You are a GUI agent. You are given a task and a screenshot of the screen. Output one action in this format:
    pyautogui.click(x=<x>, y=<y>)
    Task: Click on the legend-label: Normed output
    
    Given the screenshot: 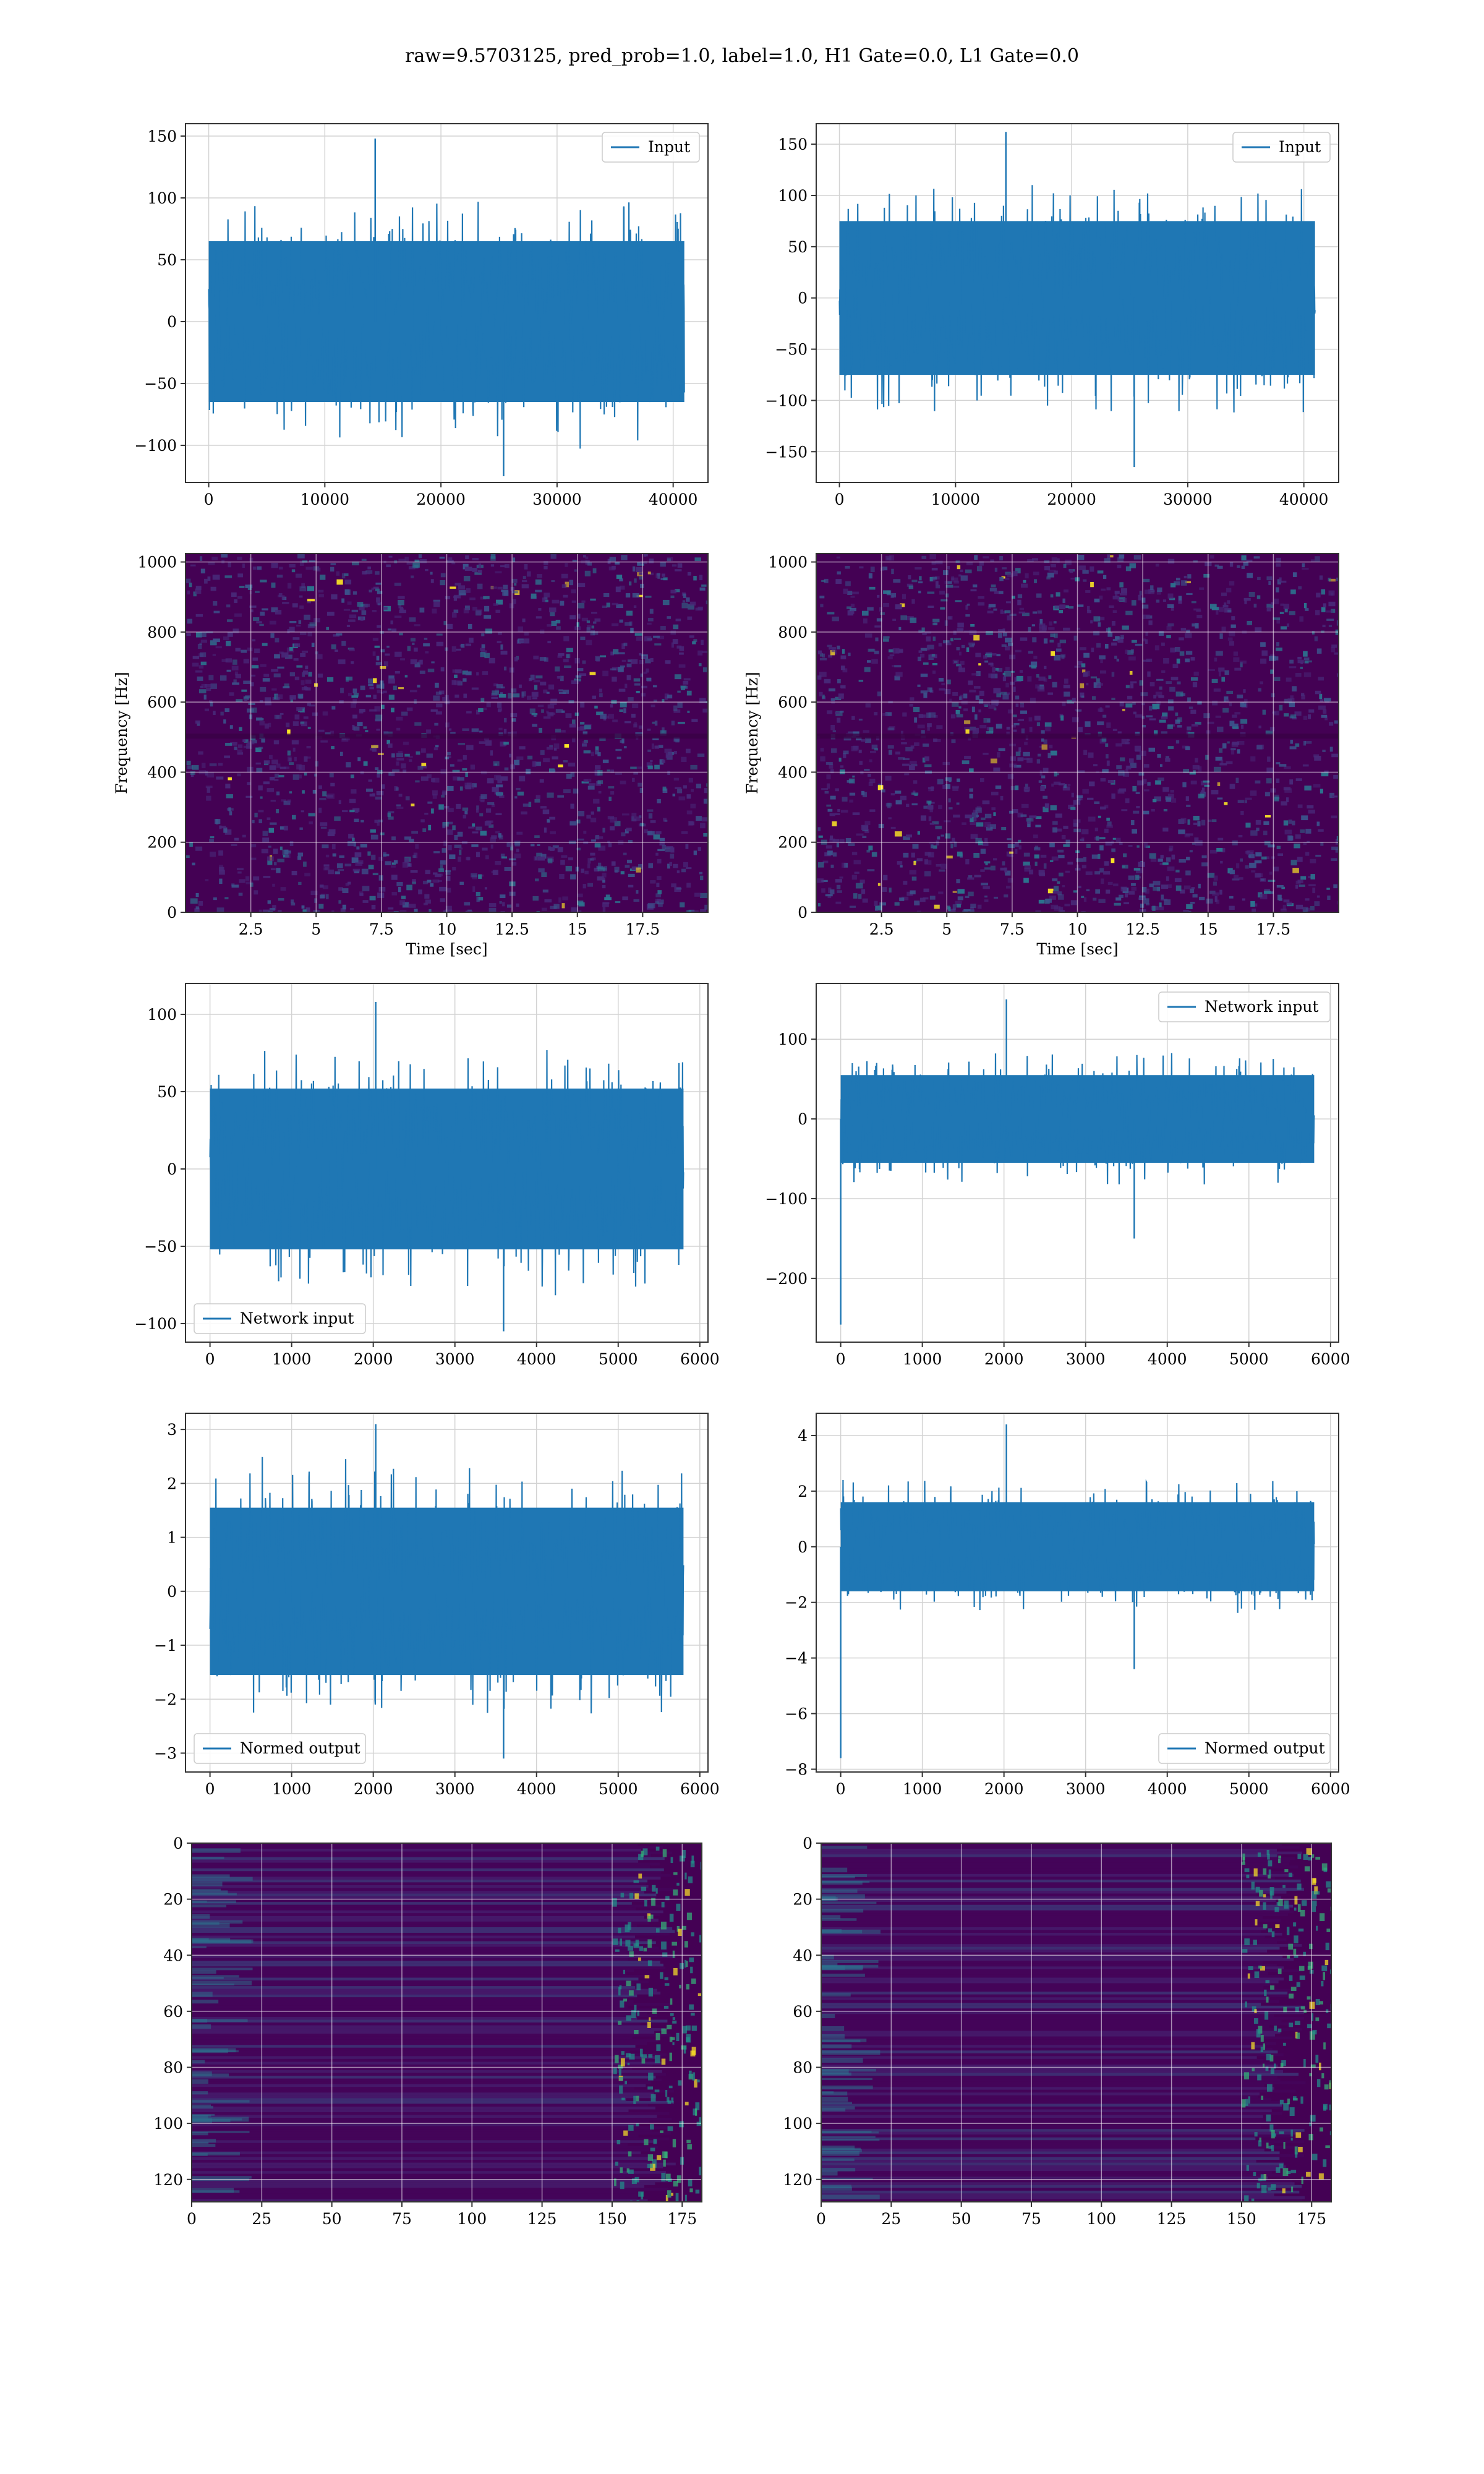 What is the action you would take?
    pyautogui.click(x=300, y=1748)
    